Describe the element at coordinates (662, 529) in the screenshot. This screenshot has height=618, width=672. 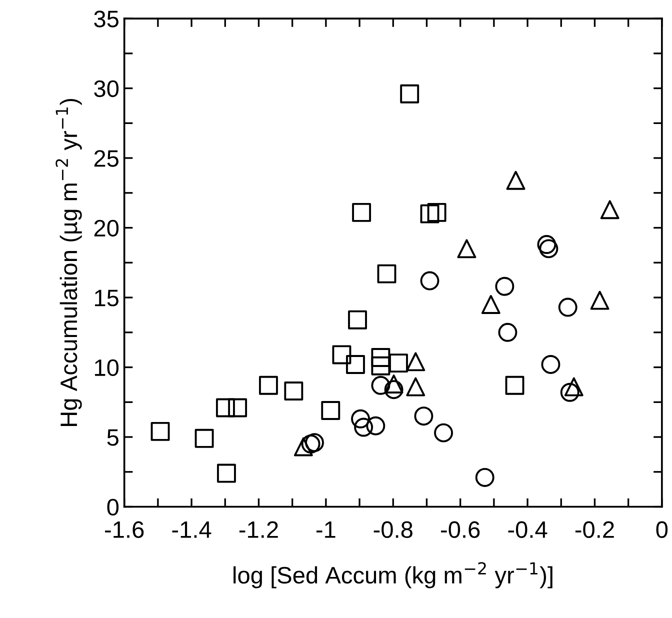
I see `x-tick-label: 0` at that location.